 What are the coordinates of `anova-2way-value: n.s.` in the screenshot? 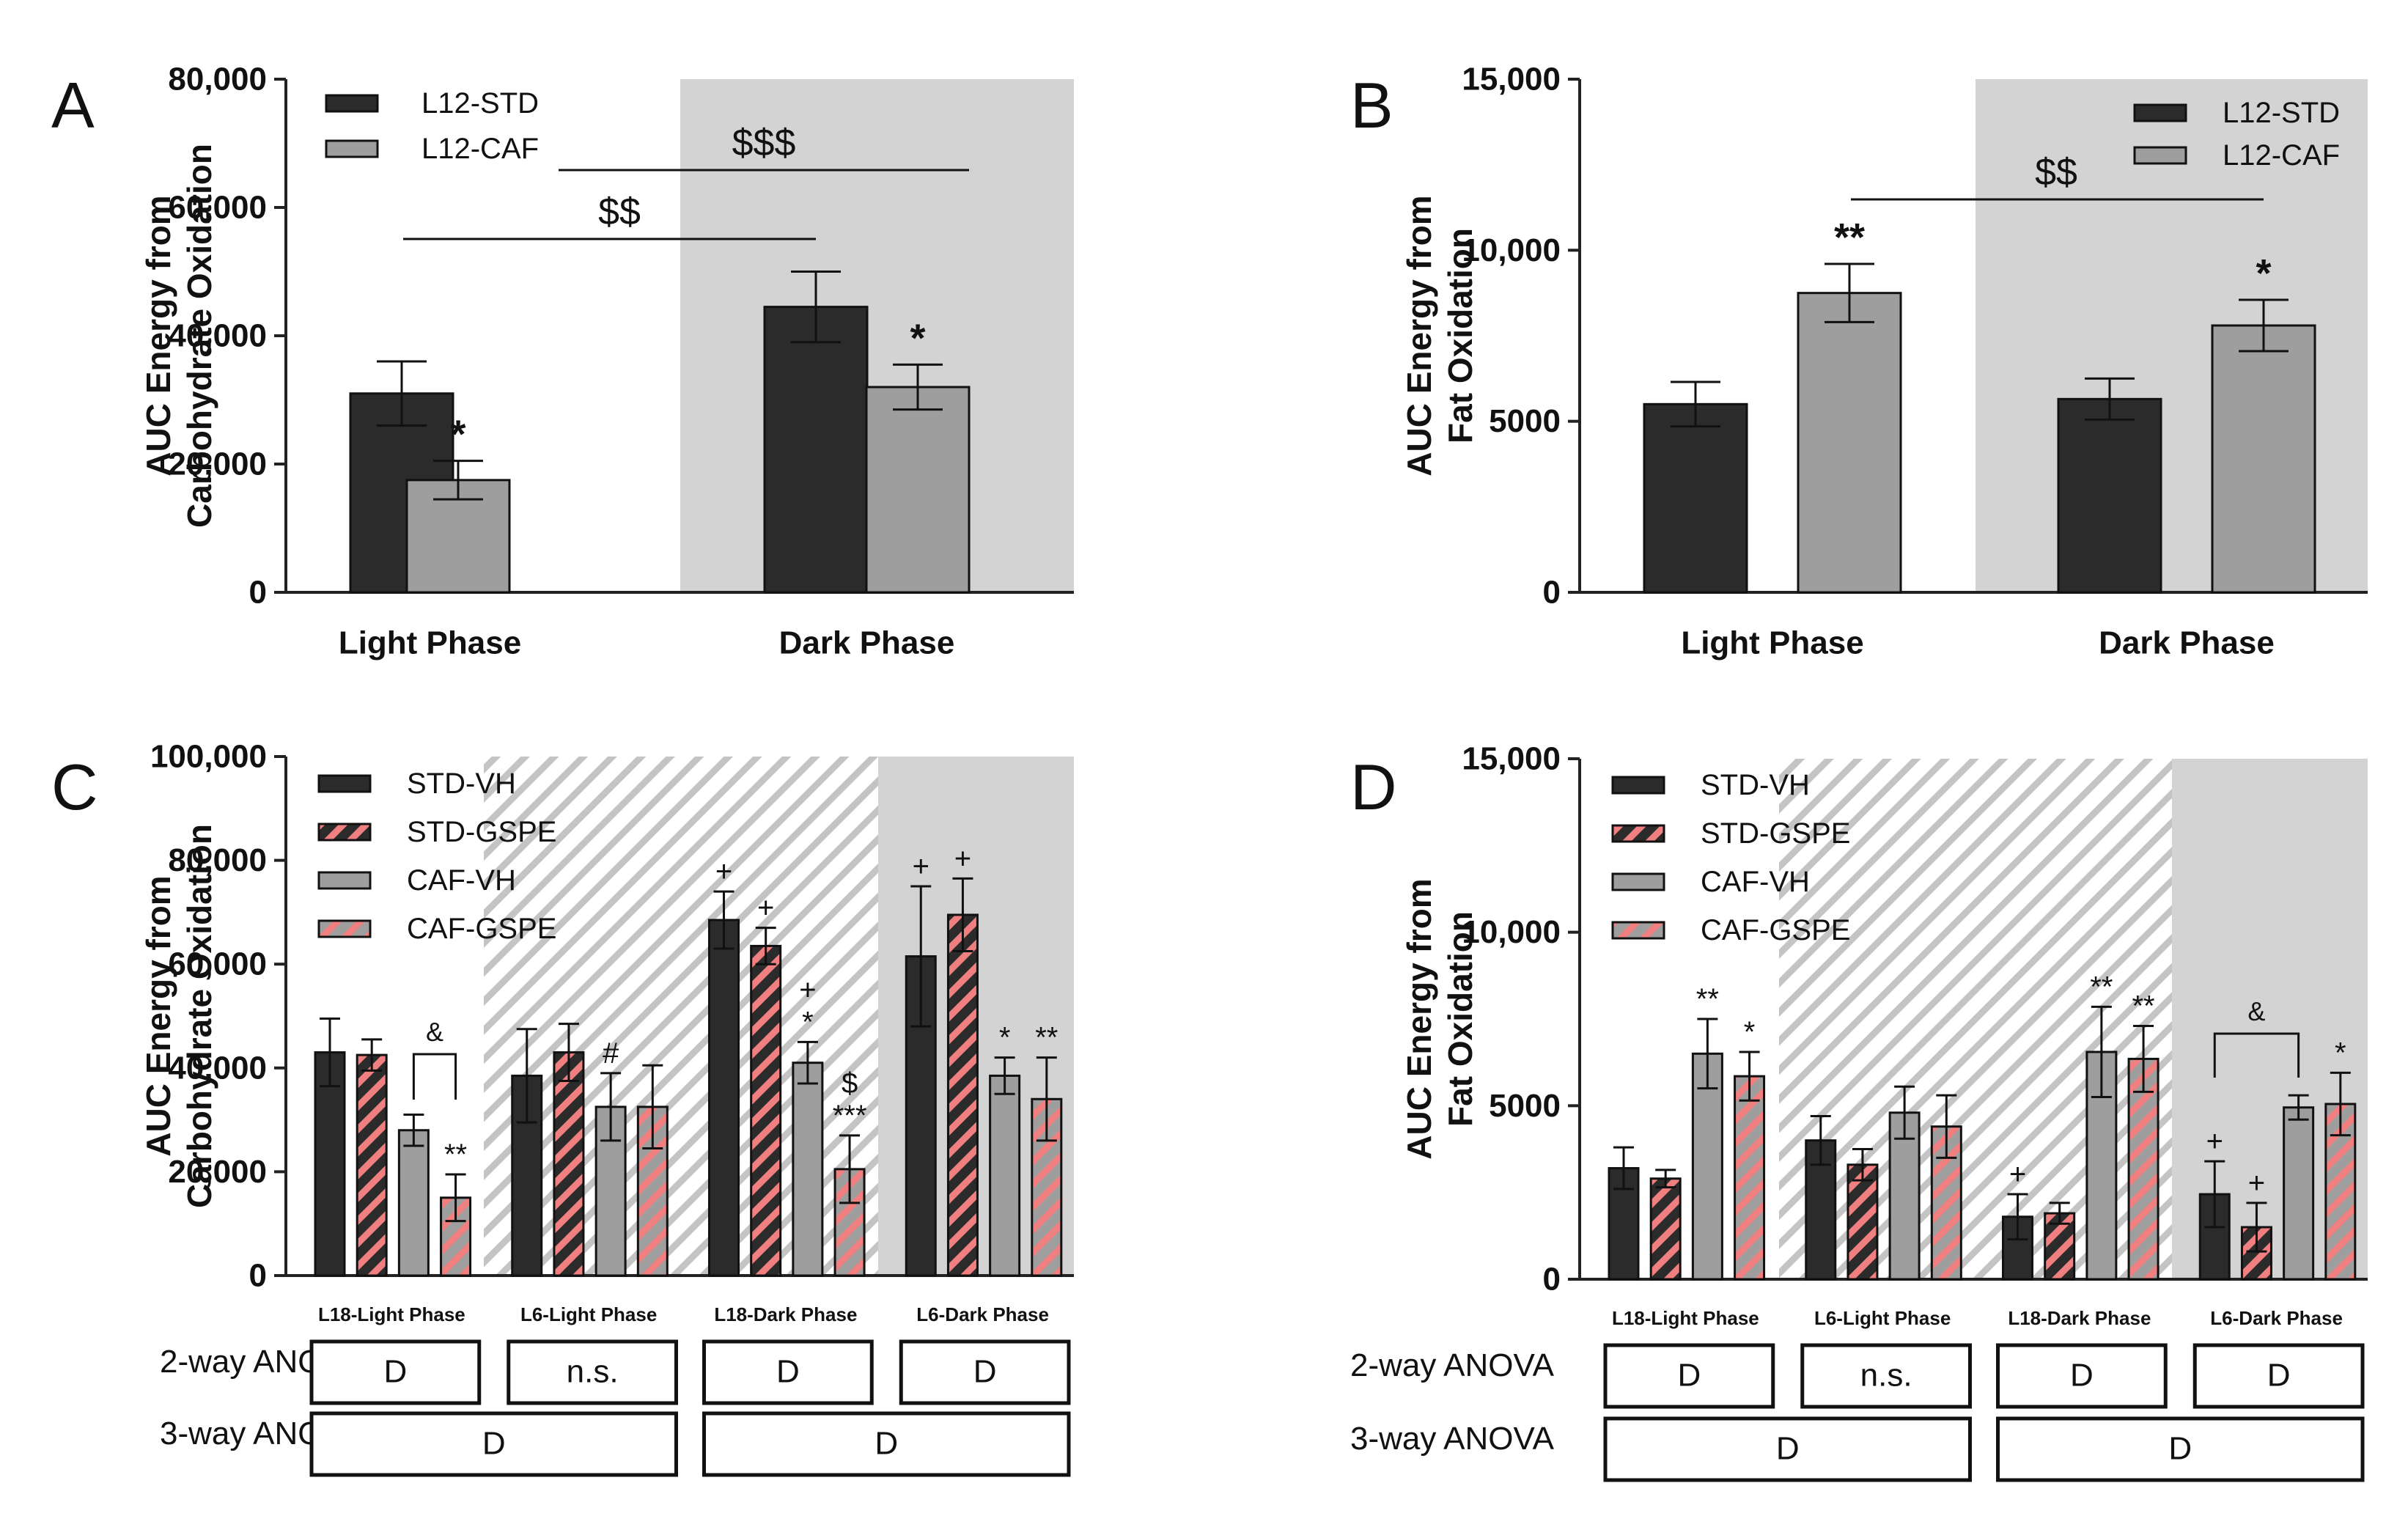 It's located at (1886, 1376).